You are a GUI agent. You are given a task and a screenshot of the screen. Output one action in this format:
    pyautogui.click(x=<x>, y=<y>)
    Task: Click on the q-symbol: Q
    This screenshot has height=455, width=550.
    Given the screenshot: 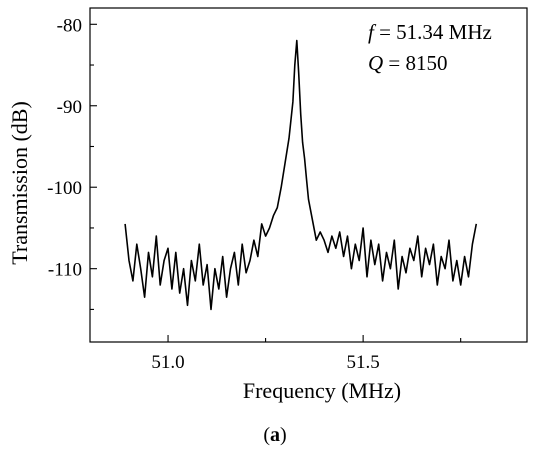 What is the action you would take?
    pyautogui.click(x=375, y=63)
    